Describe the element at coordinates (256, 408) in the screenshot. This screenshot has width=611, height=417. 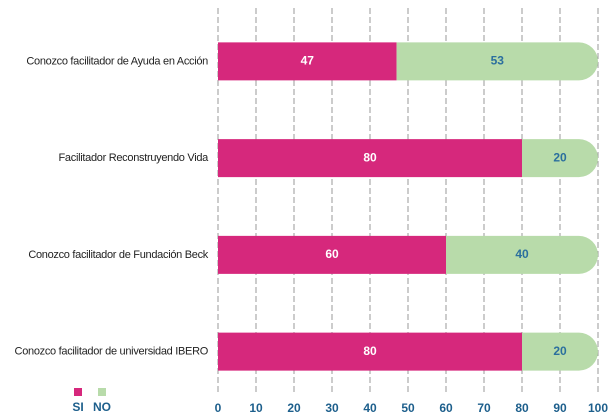
I see `x-tick-label: 10` at that location.